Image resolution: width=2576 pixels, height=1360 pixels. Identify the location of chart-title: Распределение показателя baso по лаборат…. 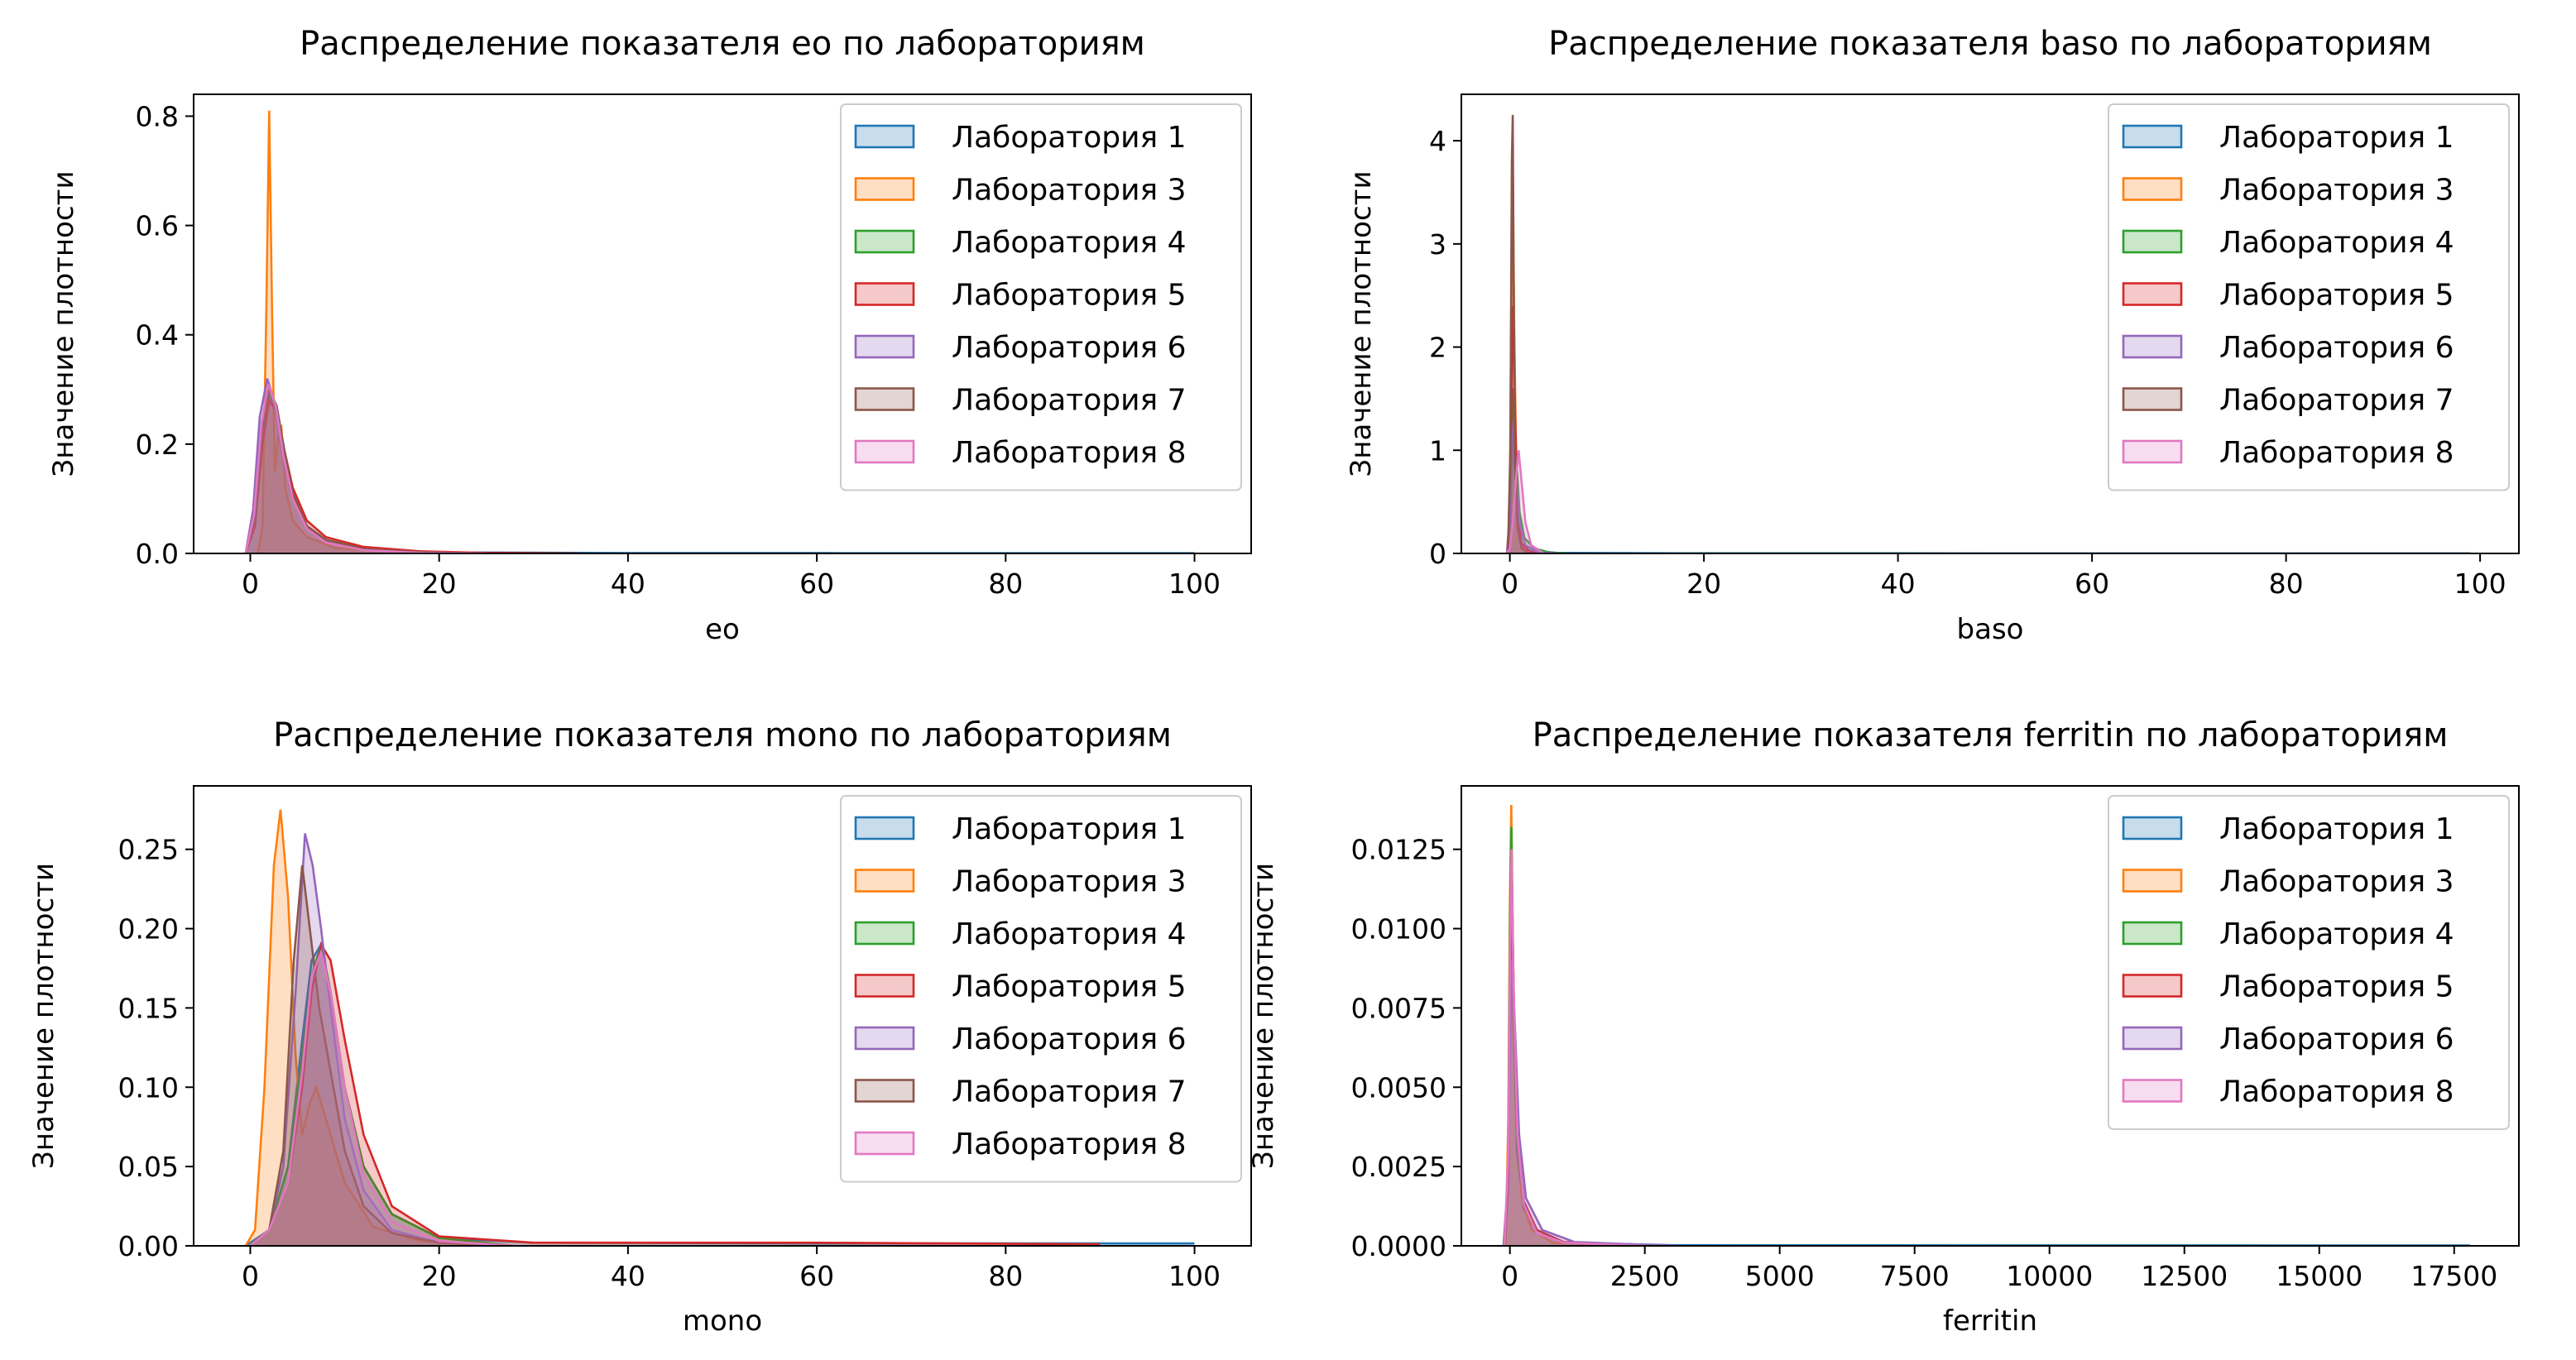
(1990, 44).